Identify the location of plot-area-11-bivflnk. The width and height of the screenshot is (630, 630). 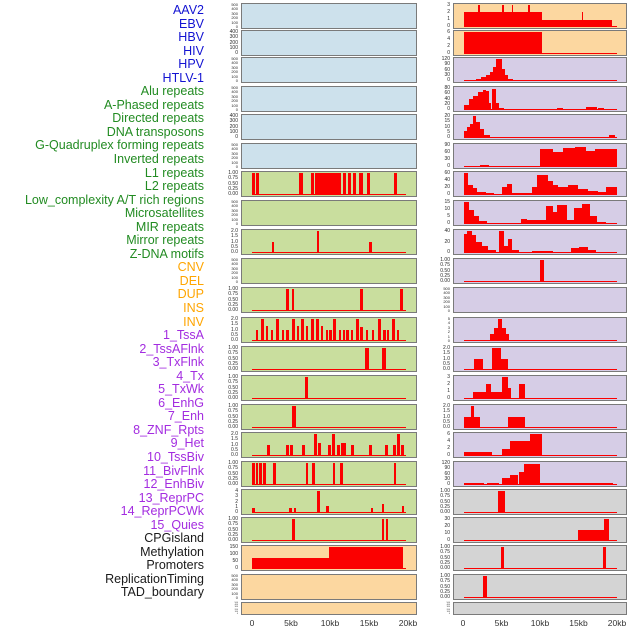
(540, 359).